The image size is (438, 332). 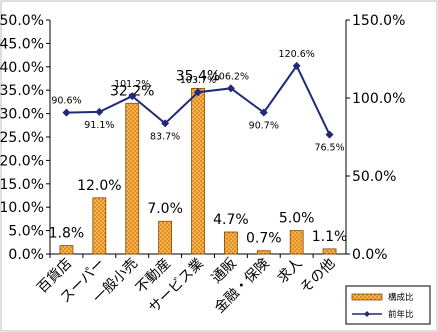 What do you see at coordinates (378, 21) in the screenshot?
I see `right-tick-label: 150.0%` at bounding box center [378, 21].